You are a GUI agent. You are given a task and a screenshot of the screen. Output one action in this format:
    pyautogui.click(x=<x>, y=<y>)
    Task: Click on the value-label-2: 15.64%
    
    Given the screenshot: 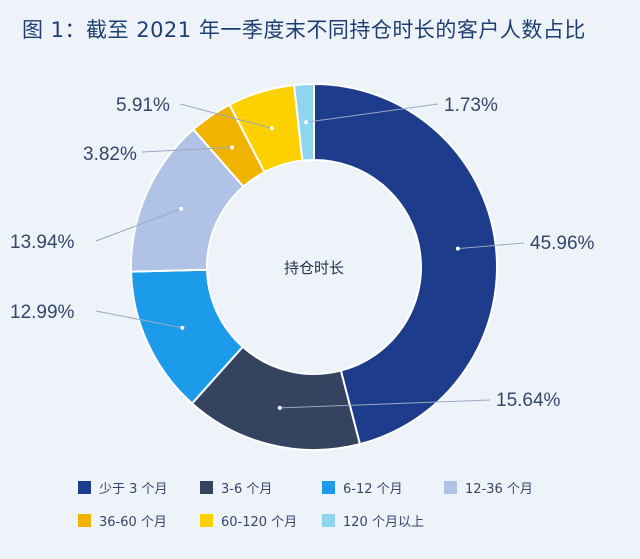 What is the action you would take?
    pyautogui.click(x=528, y=400)
    